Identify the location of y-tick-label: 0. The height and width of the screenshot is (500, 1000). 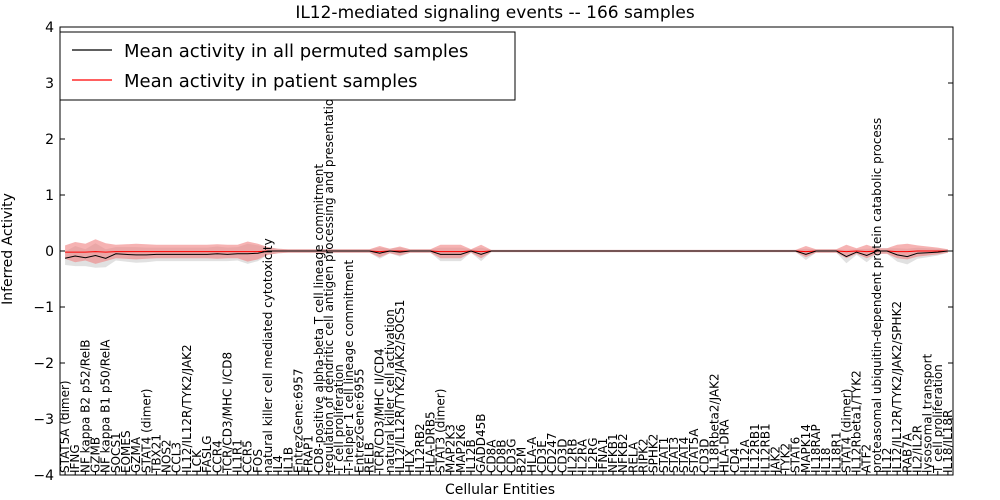
(49, 252).